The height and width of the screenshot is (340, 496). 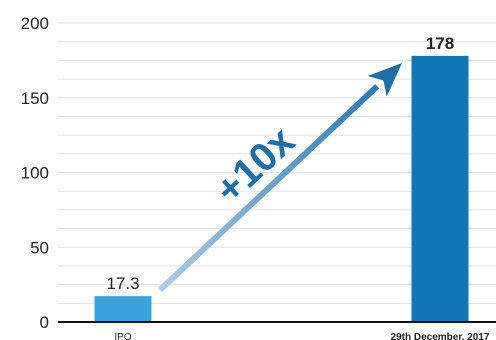 What do you see at coordinates (39, 247) in the screenshot?
I see `y-tick-label: 50` at bounding box center [39, 247].